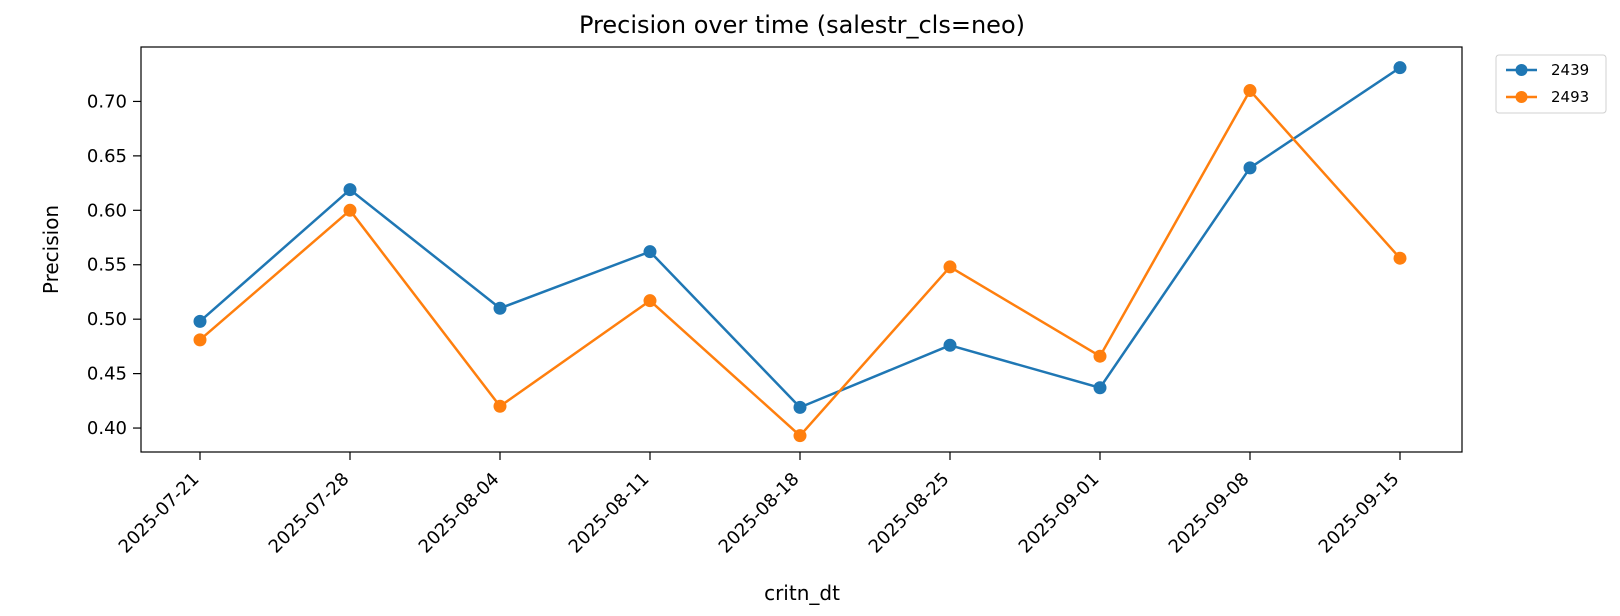 This screenshot has width=1620, height=616. I want to click on y-tick-label: 0.60, so click(107, 210).